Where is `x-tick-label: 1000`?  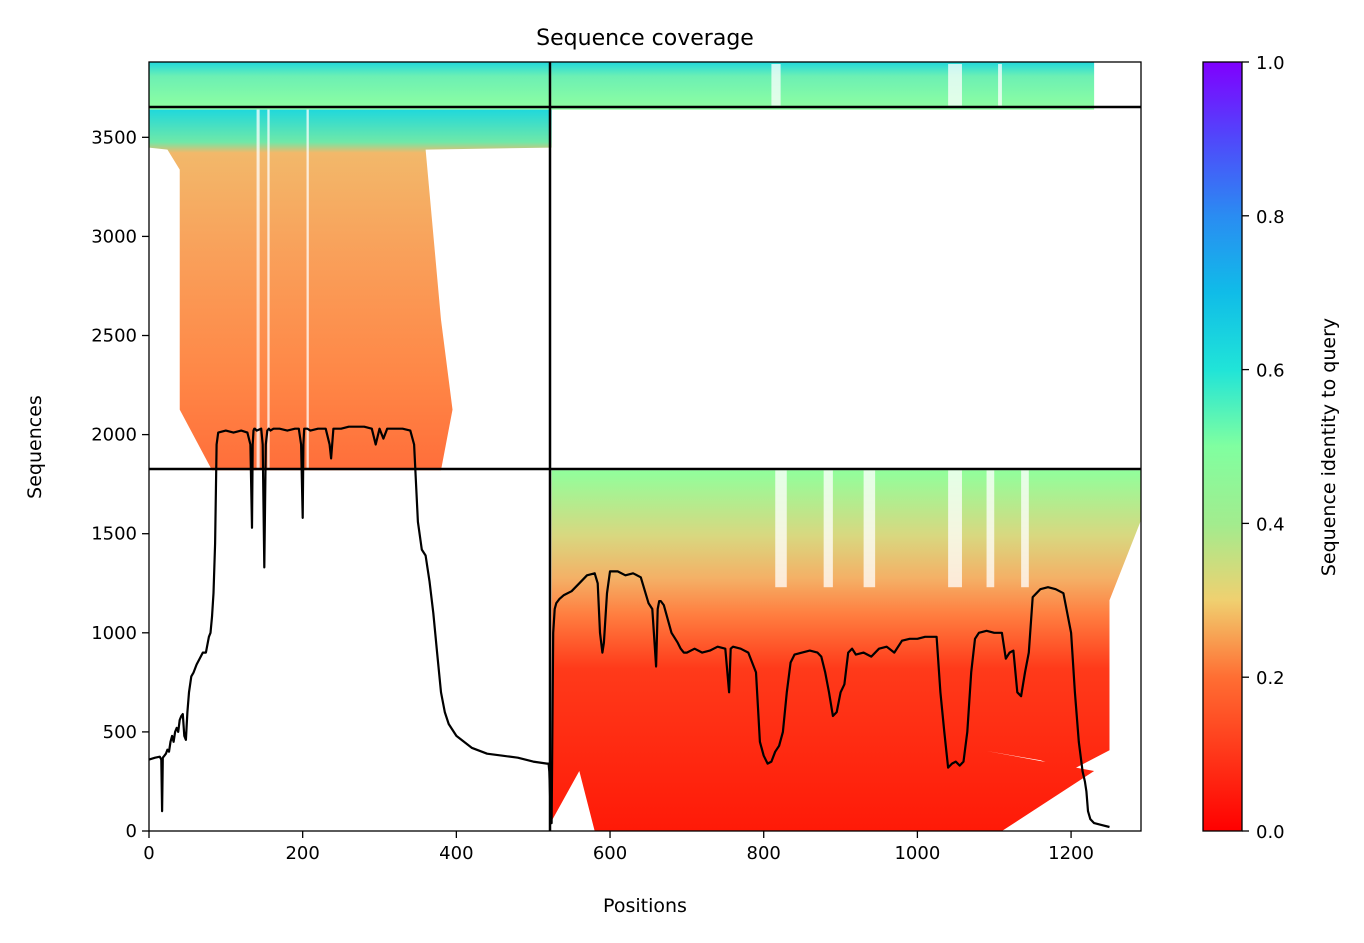
x-tick-label: 1000 is located at coordinates (917, 853).